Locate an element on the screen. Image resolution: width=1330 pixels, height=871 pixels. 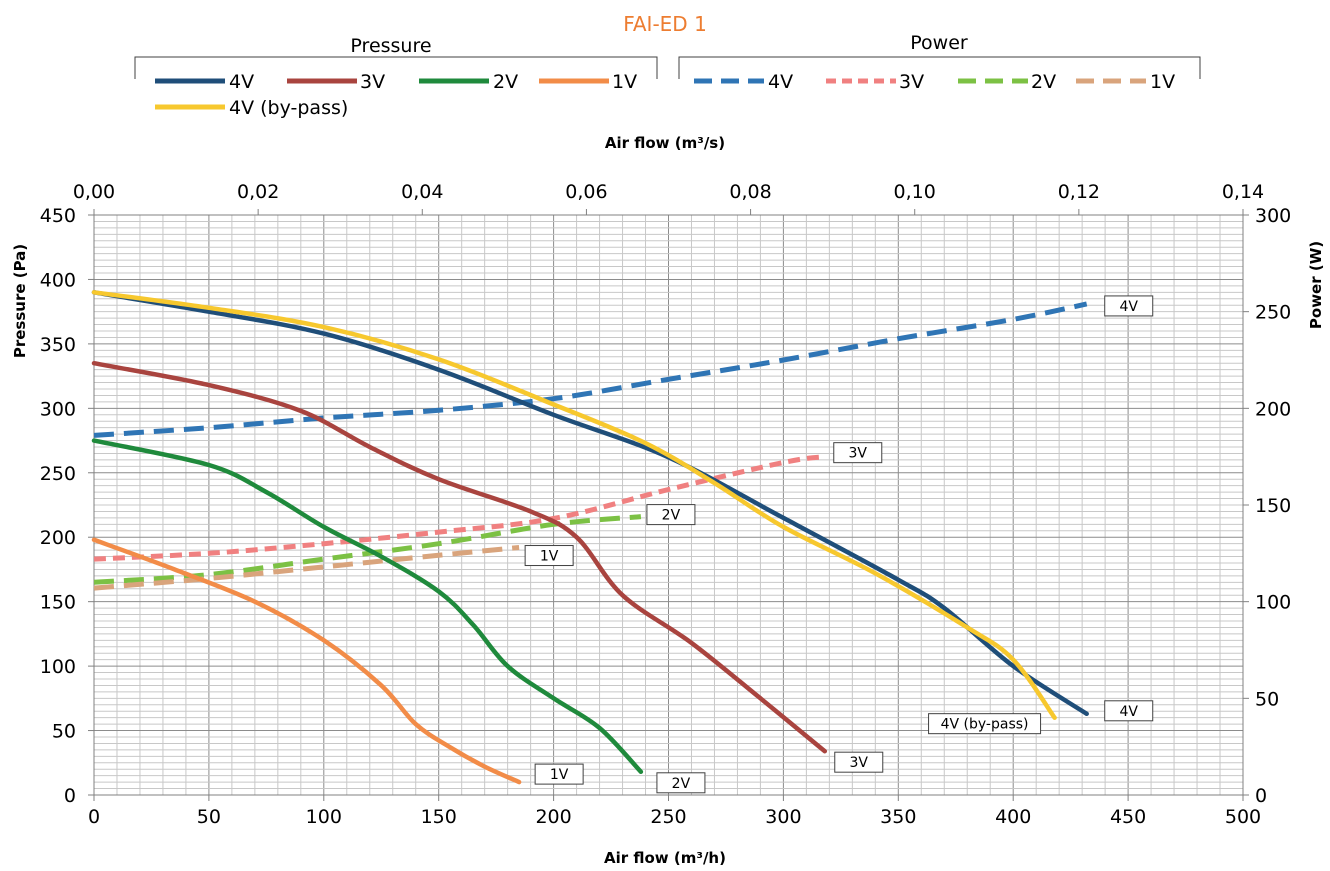
right-y-tick-label: 150 is located at coordinates (1273, 506).